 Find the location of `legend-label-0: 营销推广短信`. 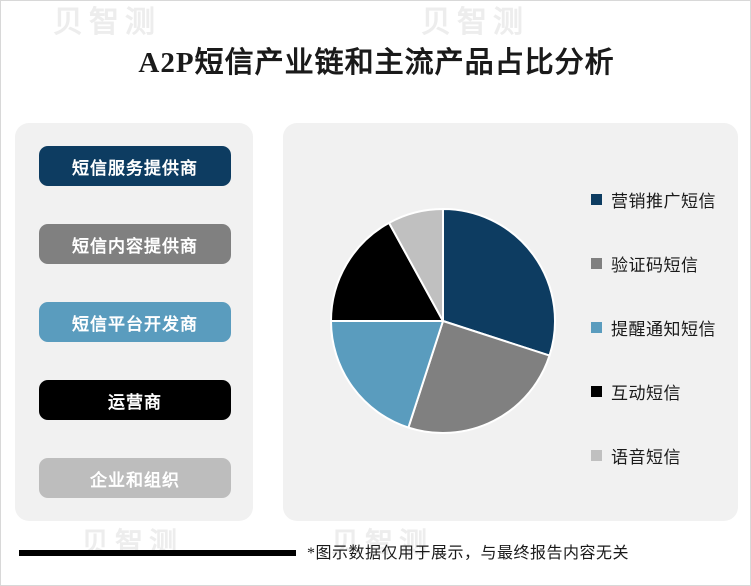

legend-label-0: 营销推广短信 is located at coordinates (663, 201).